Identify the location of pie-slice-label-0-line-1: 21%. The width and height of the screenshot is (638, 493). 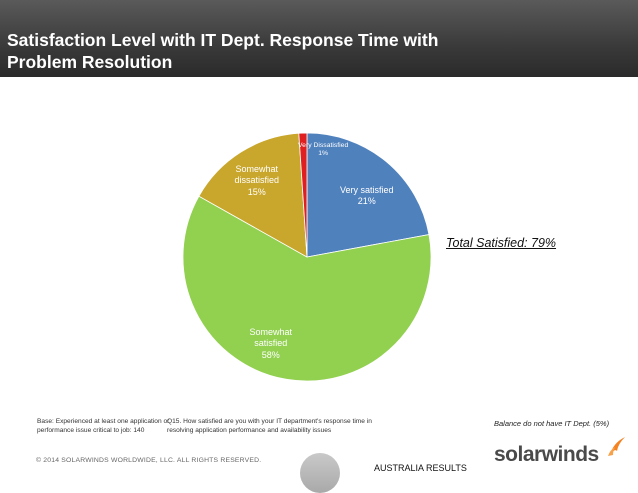
(366, 201).